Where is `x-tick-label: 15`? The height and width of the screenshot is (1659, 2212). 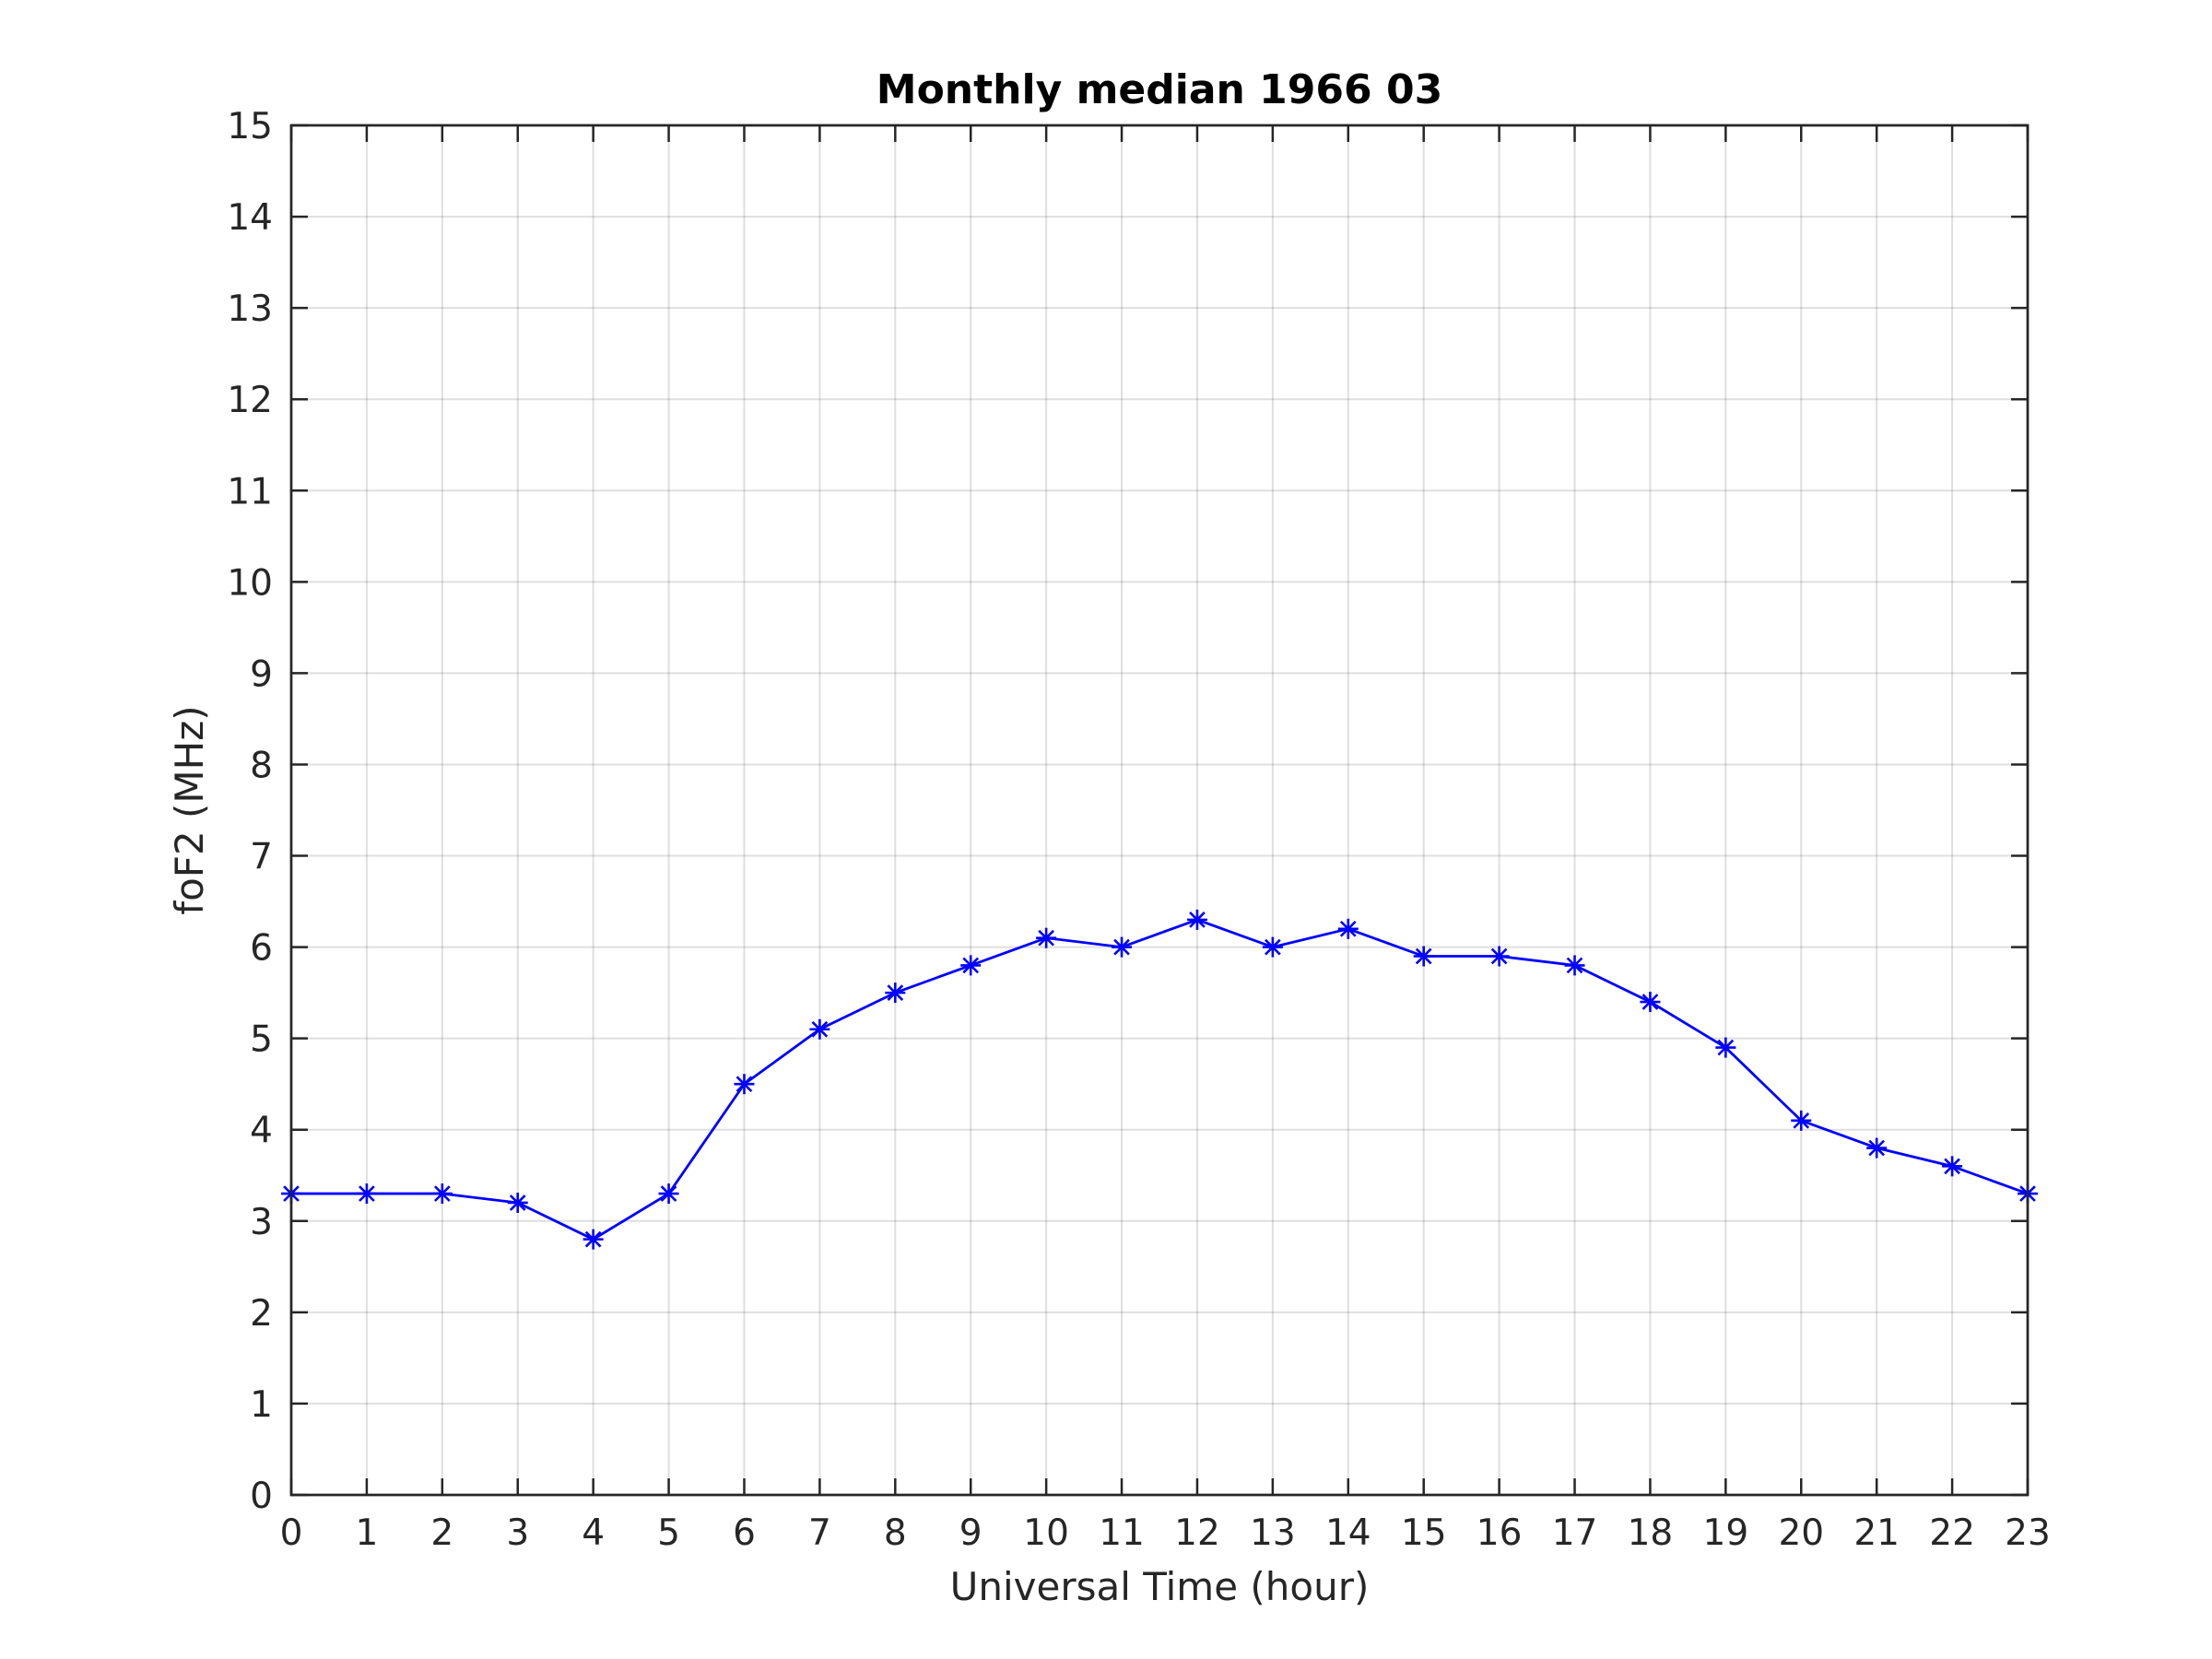
x-tick-label: 15 is located at coordinates (1424, 1533).